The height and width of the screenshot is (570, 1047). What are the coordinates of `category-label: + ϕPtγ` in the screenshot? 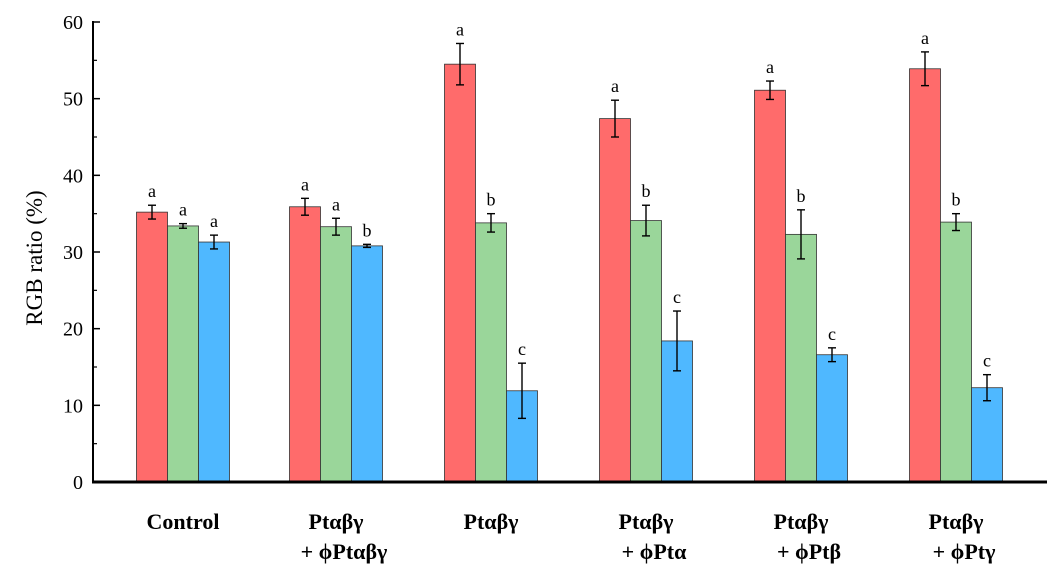 It's located at (964, 551).